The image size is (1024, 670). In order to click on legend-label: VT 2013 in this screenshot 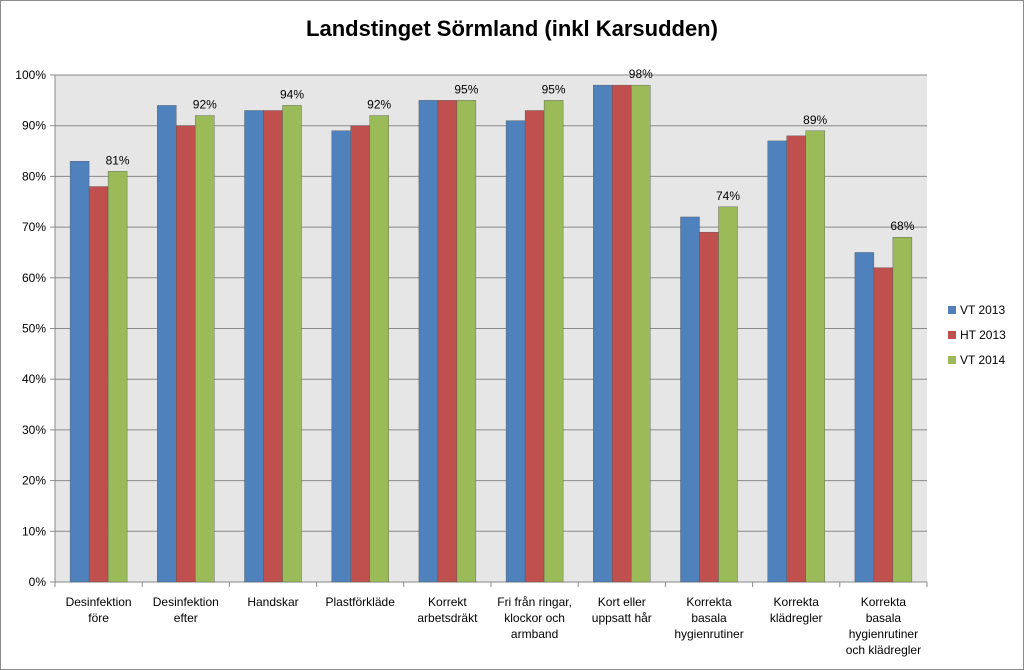, I will do `click(982, 310)`.